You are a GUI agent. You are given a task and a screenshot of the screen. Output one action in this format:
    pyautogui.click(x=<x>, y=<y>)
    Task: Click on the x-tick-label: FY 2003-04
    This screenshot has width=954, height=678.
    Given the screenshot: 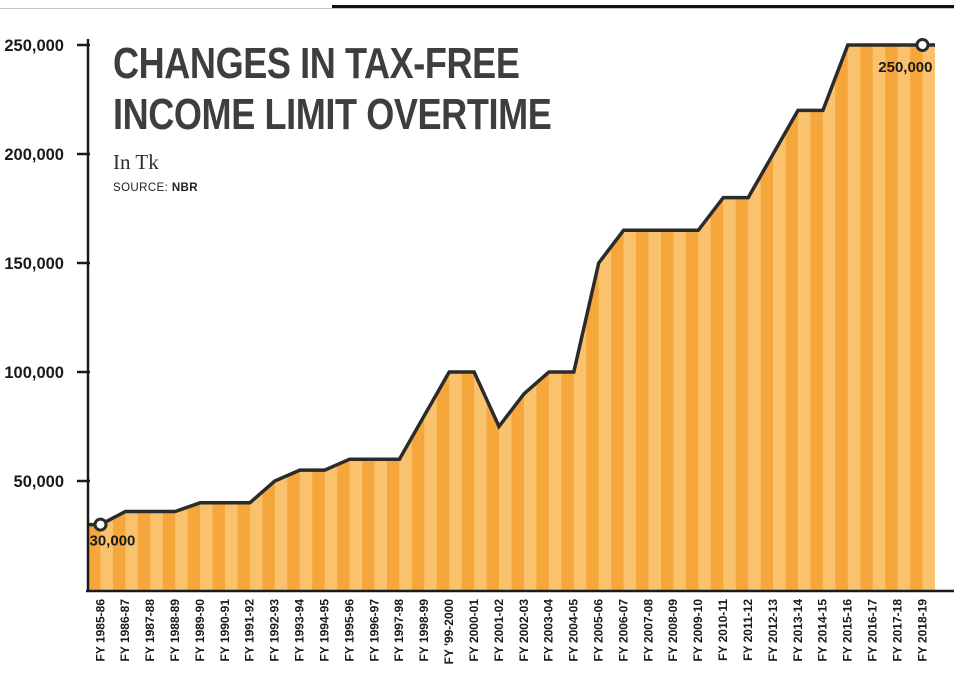 What is the action you would take?
    pyautogui.click(x=549, y=630)
    